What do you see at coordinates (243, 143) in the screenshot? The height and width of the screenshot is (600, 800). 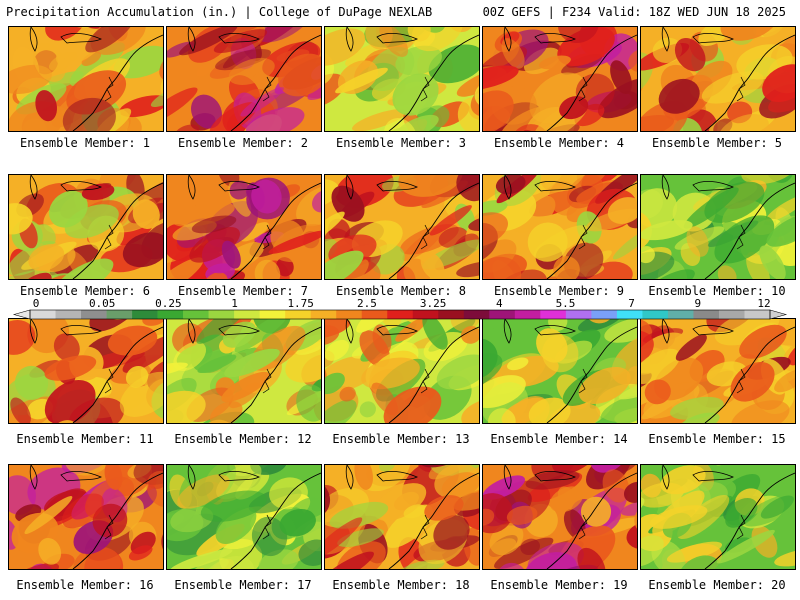 I see `ensemble-member-caption: Ensemble Member: 2` at bounding box center [243, 143].